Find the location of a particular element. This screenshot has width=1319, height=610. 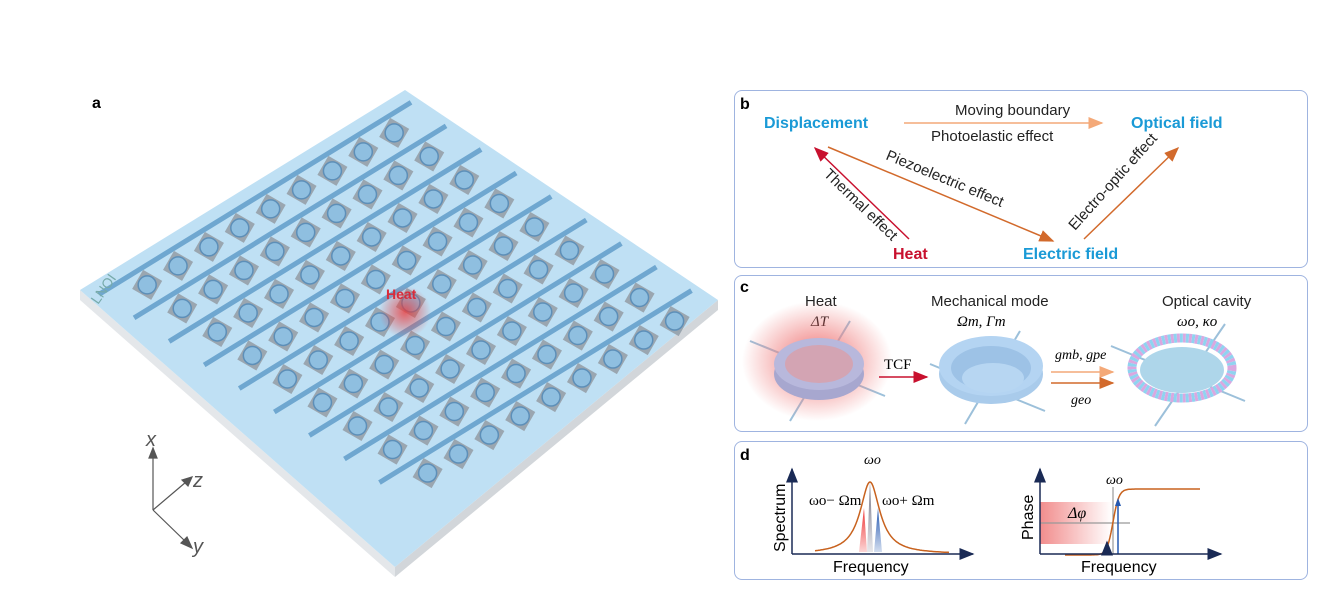

node-electric-field: Electric field is located at coordinates (1070, 254).